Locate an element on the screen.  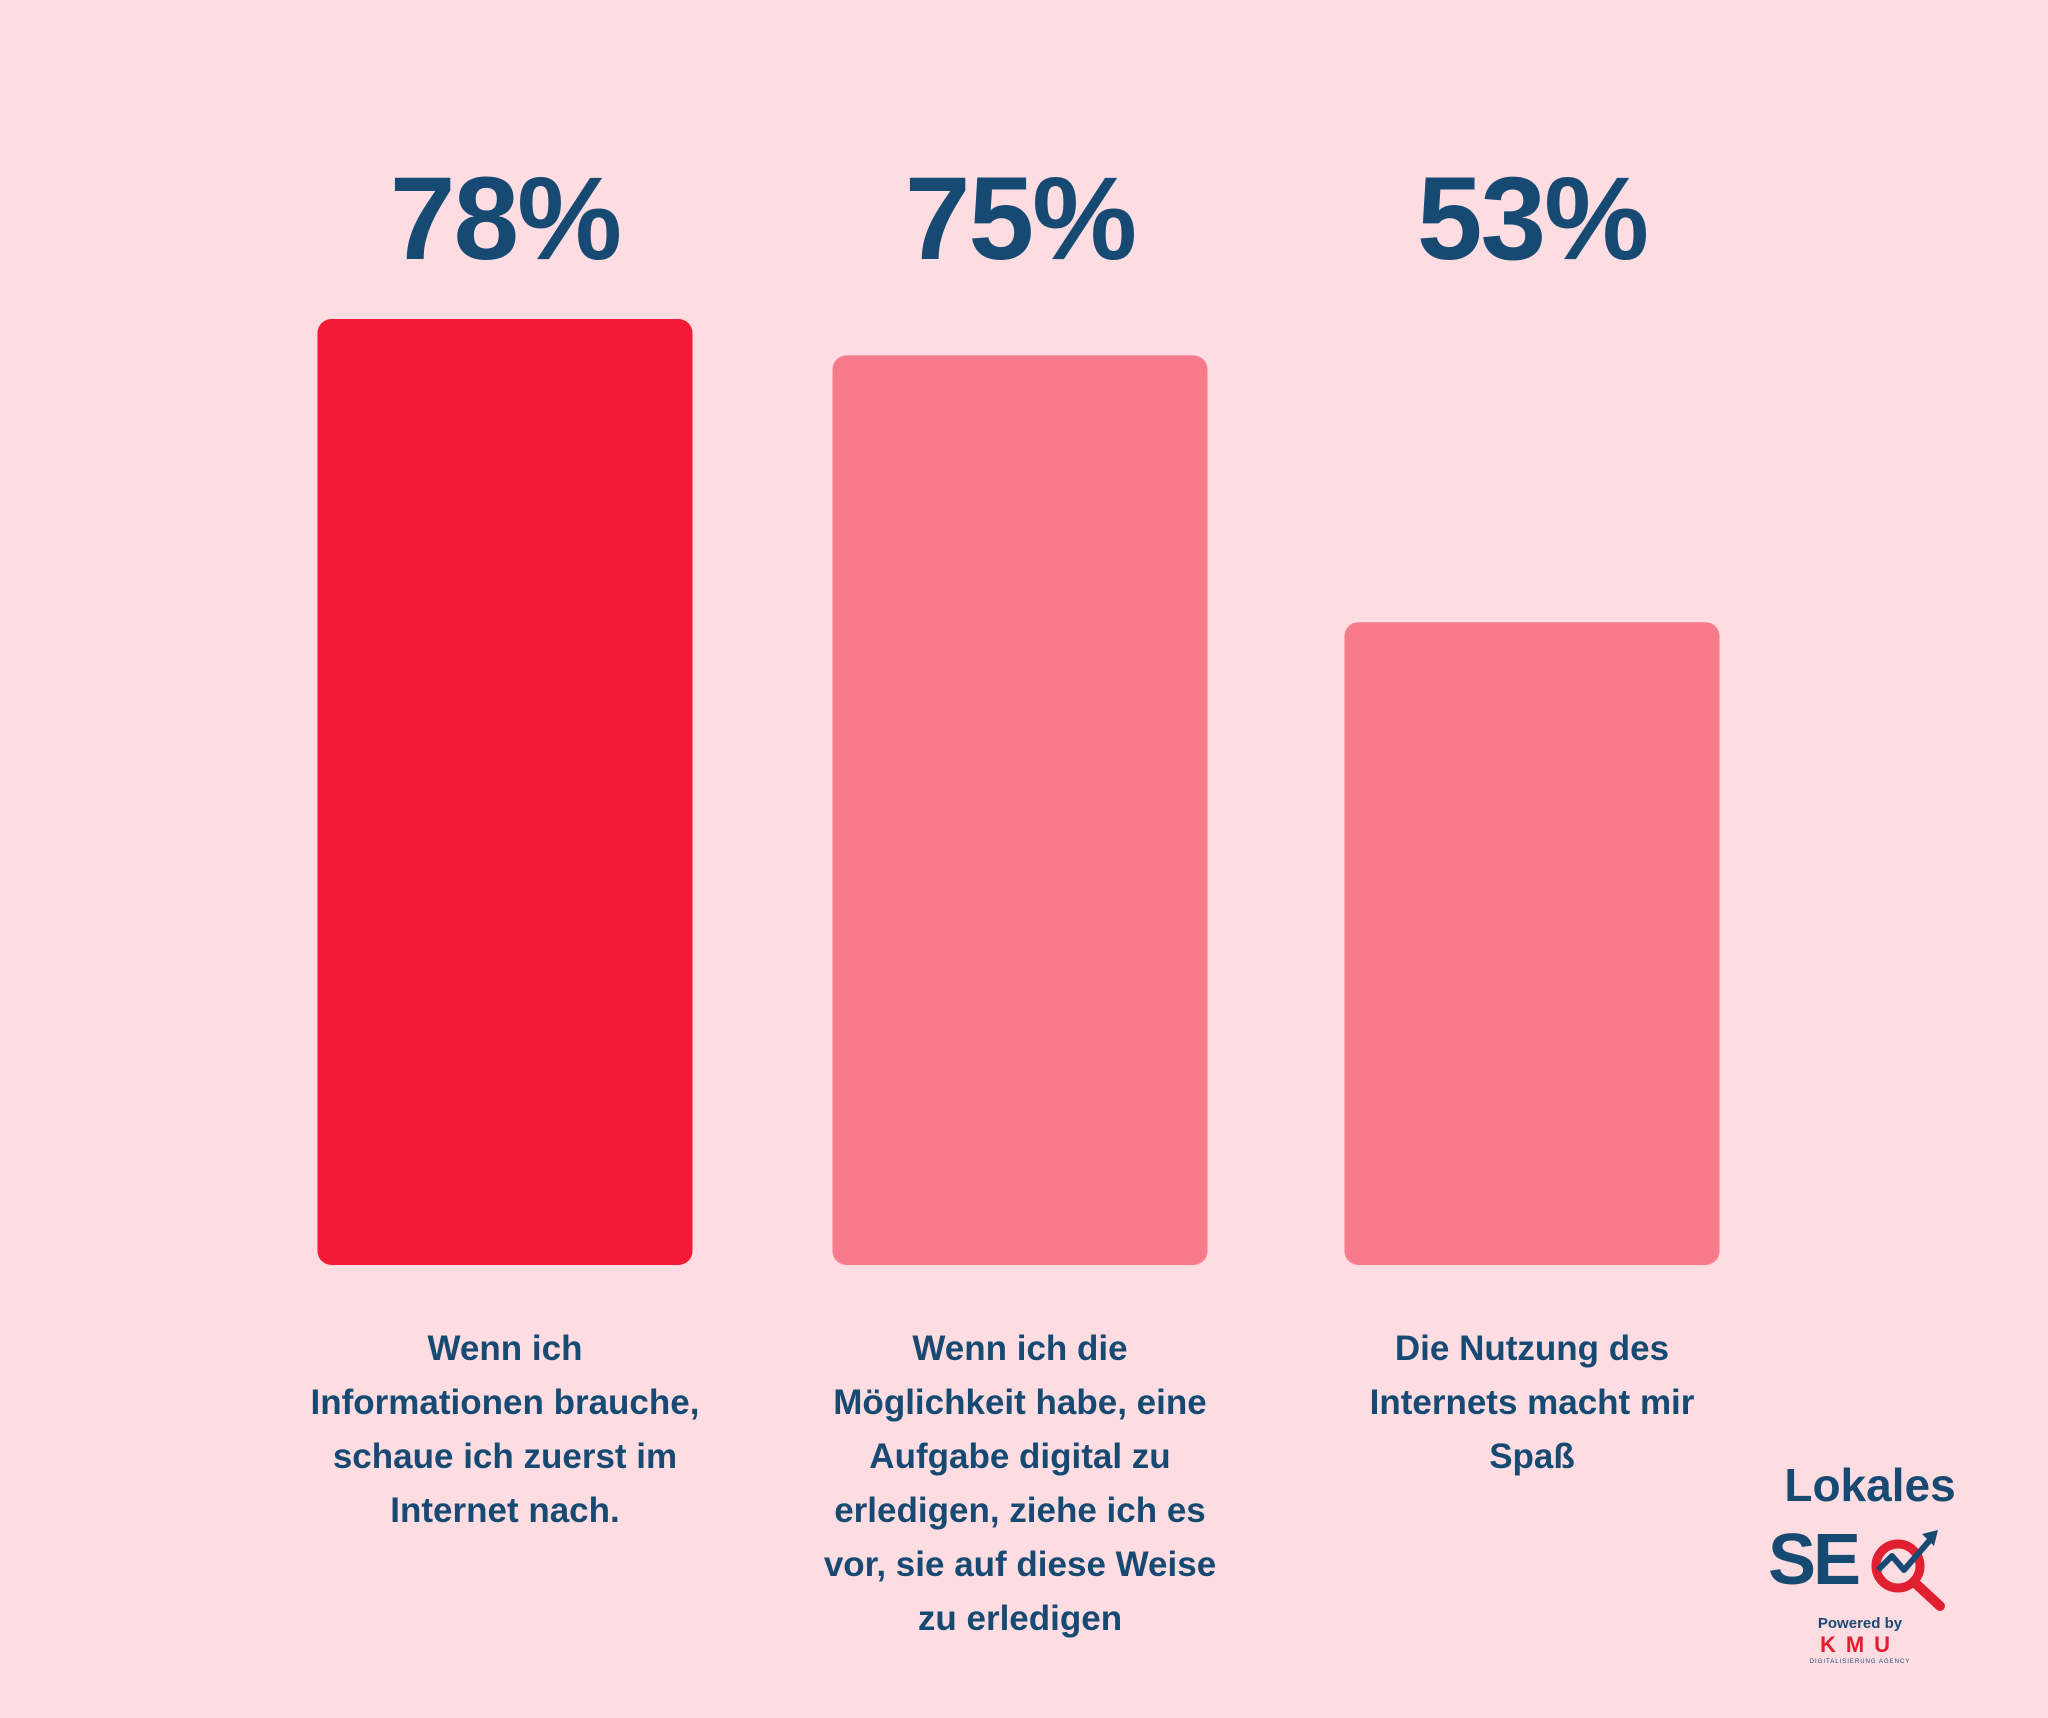
category-label-line: Wenn ich die is located at coordinates (1020, 1348).